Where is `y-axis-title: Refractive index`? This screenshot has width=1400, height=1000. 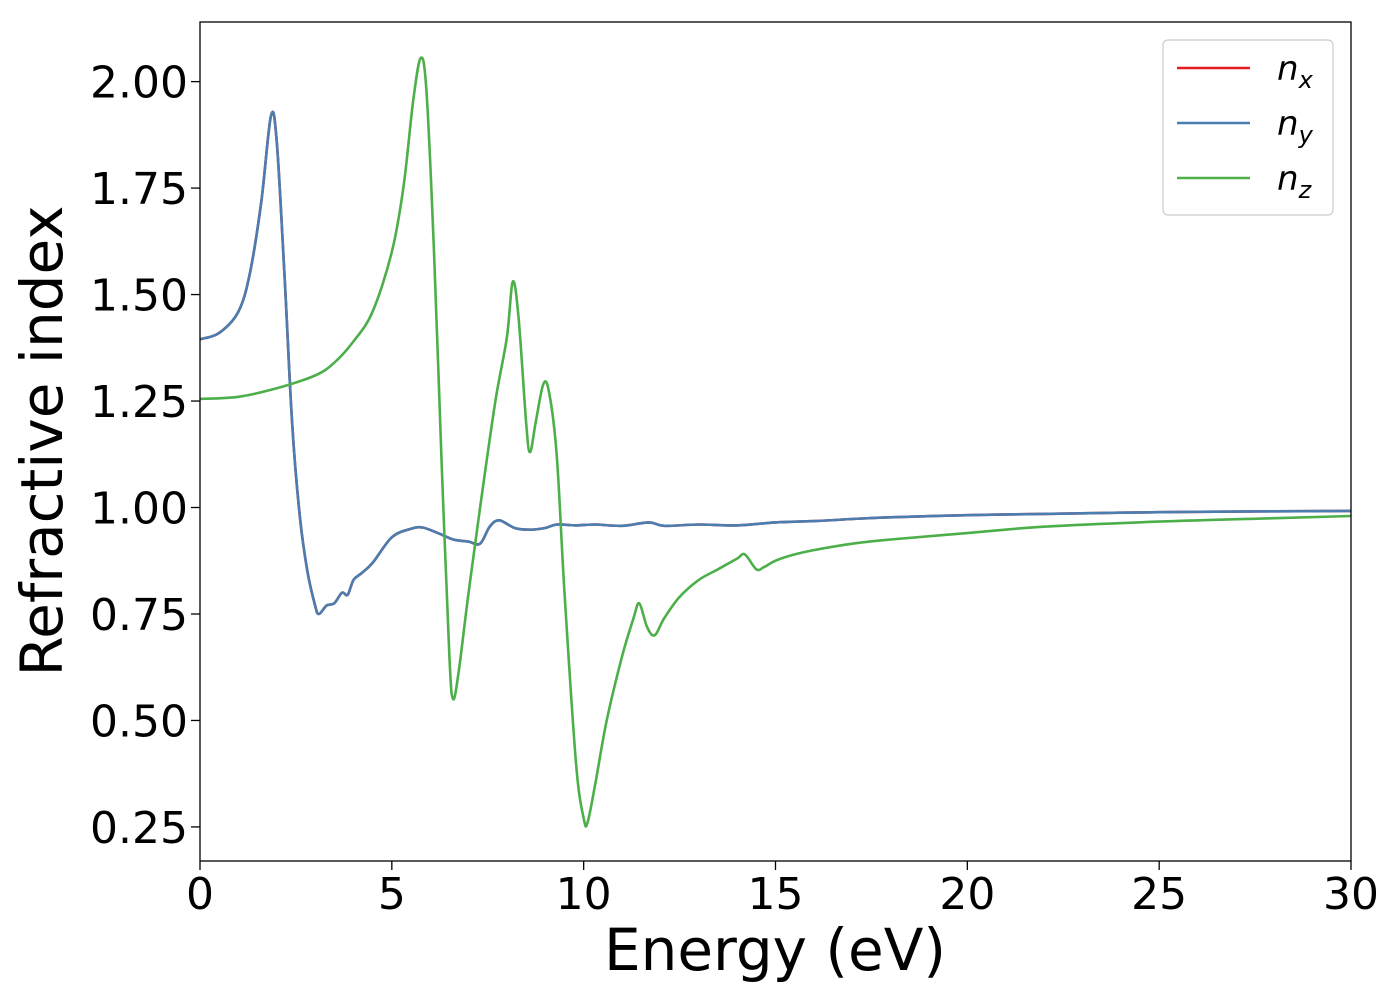
y-axis-title: Refractive index is located at coordinates (42, 440).